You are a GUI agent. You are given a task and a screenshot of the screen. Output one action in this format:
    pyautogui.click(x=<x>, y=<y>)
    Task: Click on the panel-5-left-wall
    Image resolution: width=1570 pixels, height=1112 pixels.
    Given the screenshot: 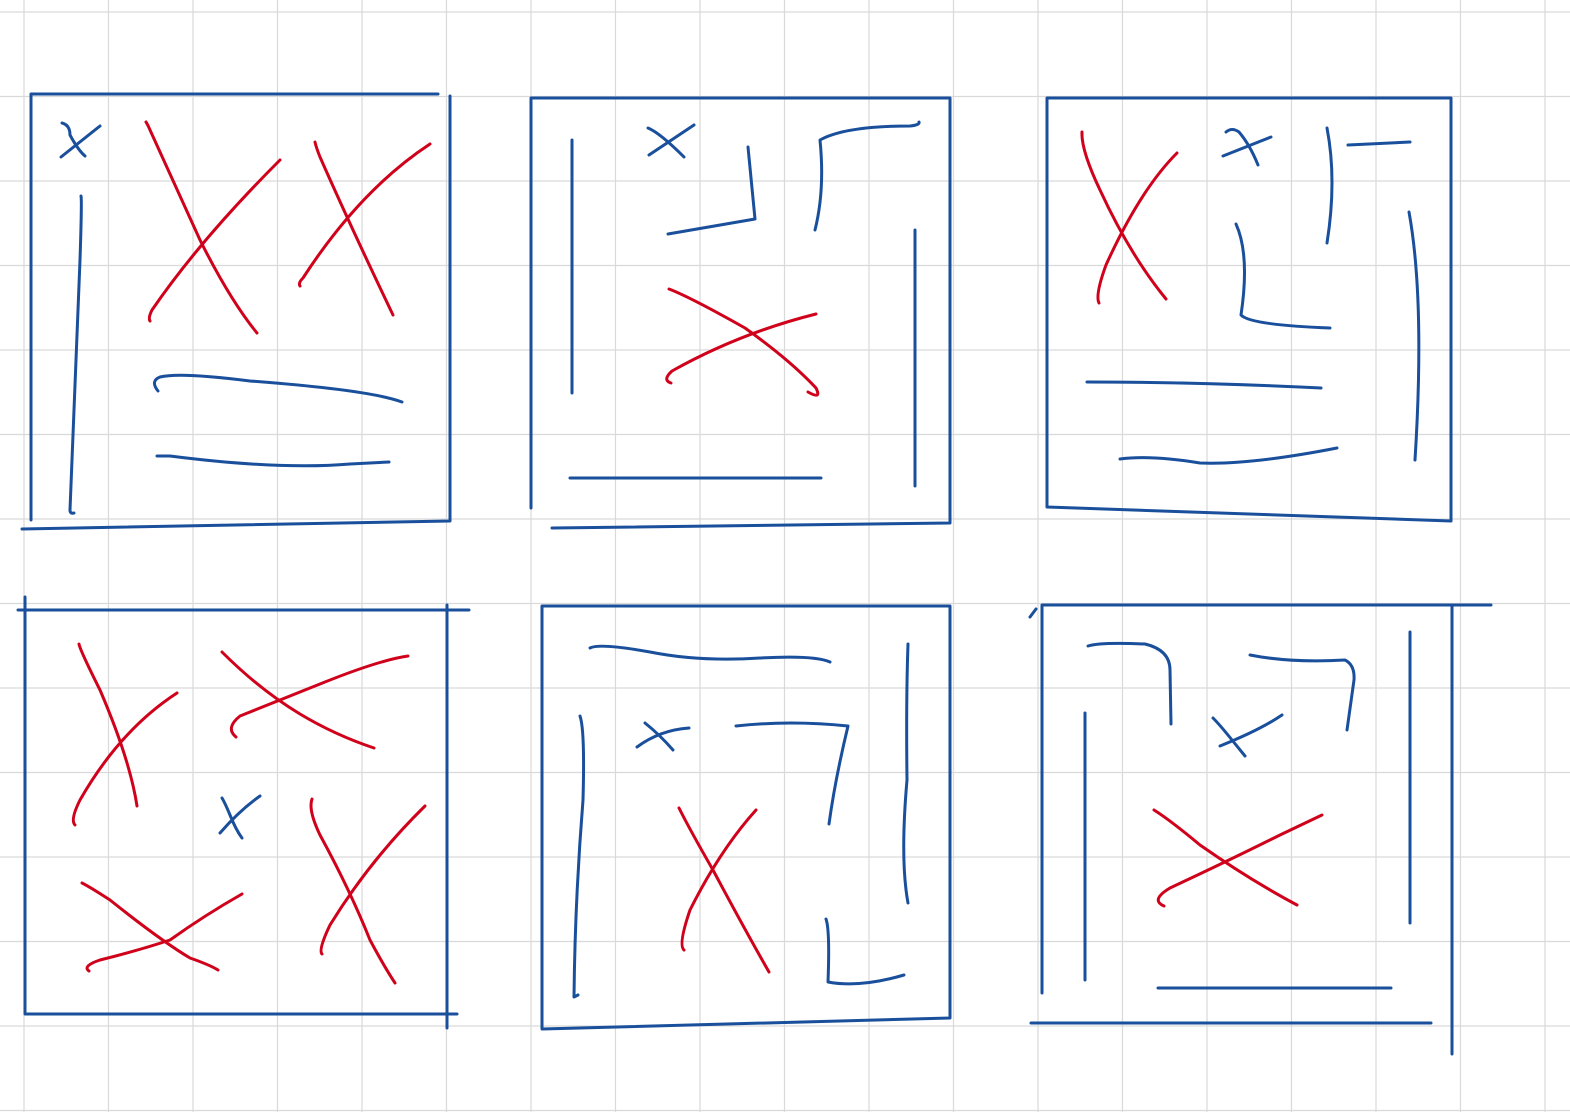 What is the action you would take?
    pyautogui.click(x=579, y=856)
    